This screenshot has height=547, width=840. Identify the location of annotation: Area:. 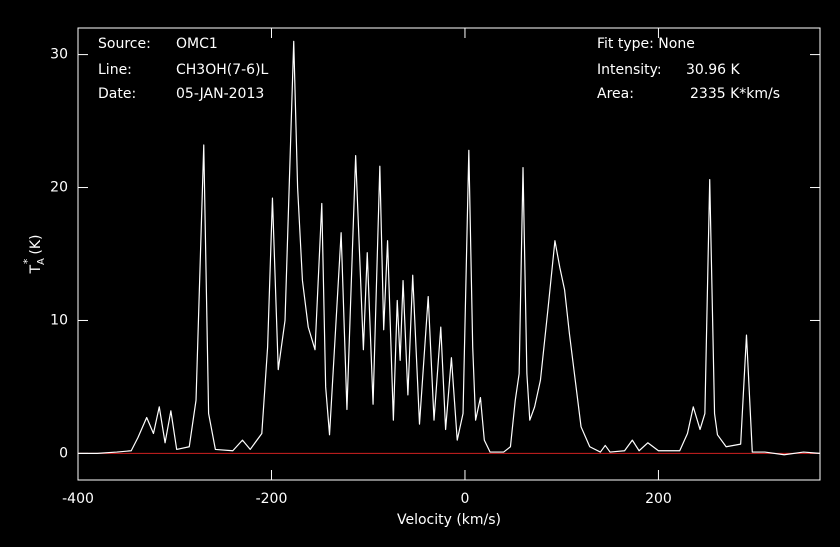
(615, 94).